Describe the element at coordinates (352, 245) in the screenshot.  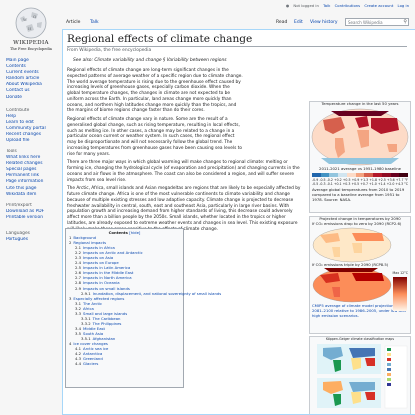
I see `projection-low-map` at that location.